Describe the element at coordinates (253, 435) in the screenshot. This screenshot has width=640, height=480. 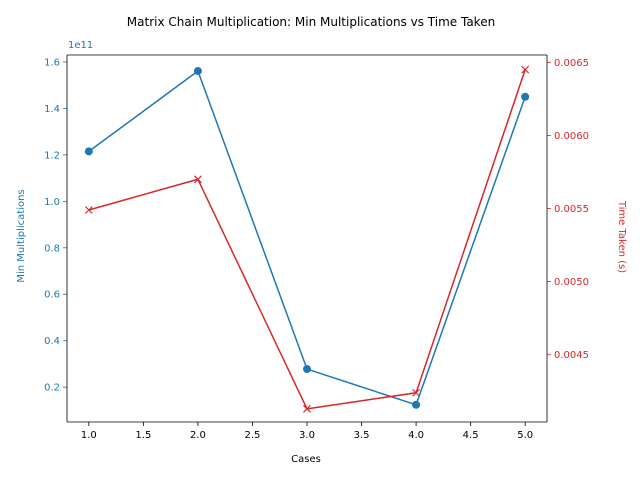
I see `x-tick-label: 2.5` at that location.